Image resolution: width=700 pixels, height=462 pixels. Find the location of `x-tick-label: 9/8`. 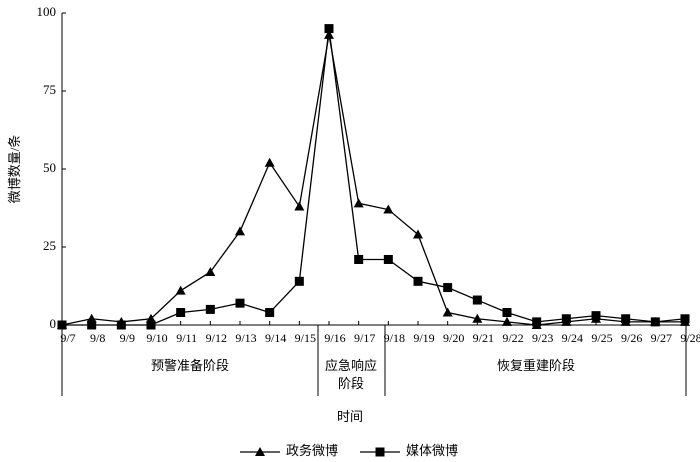

x-tick-label: 9/8 is located at coordinates (97, 338).